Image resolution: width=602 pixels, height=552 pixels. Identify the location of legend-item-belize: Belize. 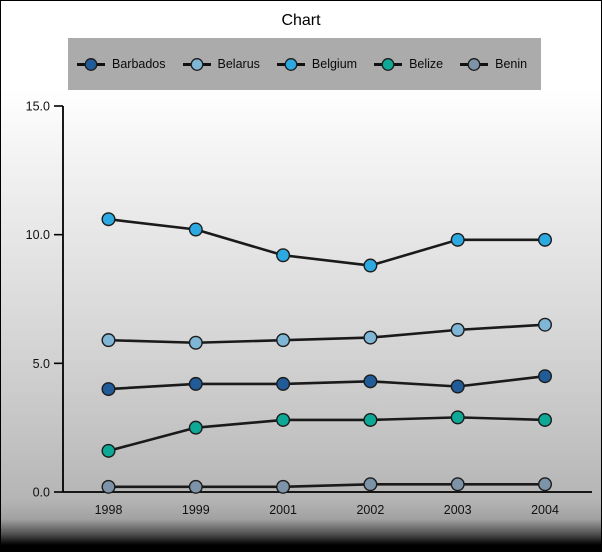
(408, 64).